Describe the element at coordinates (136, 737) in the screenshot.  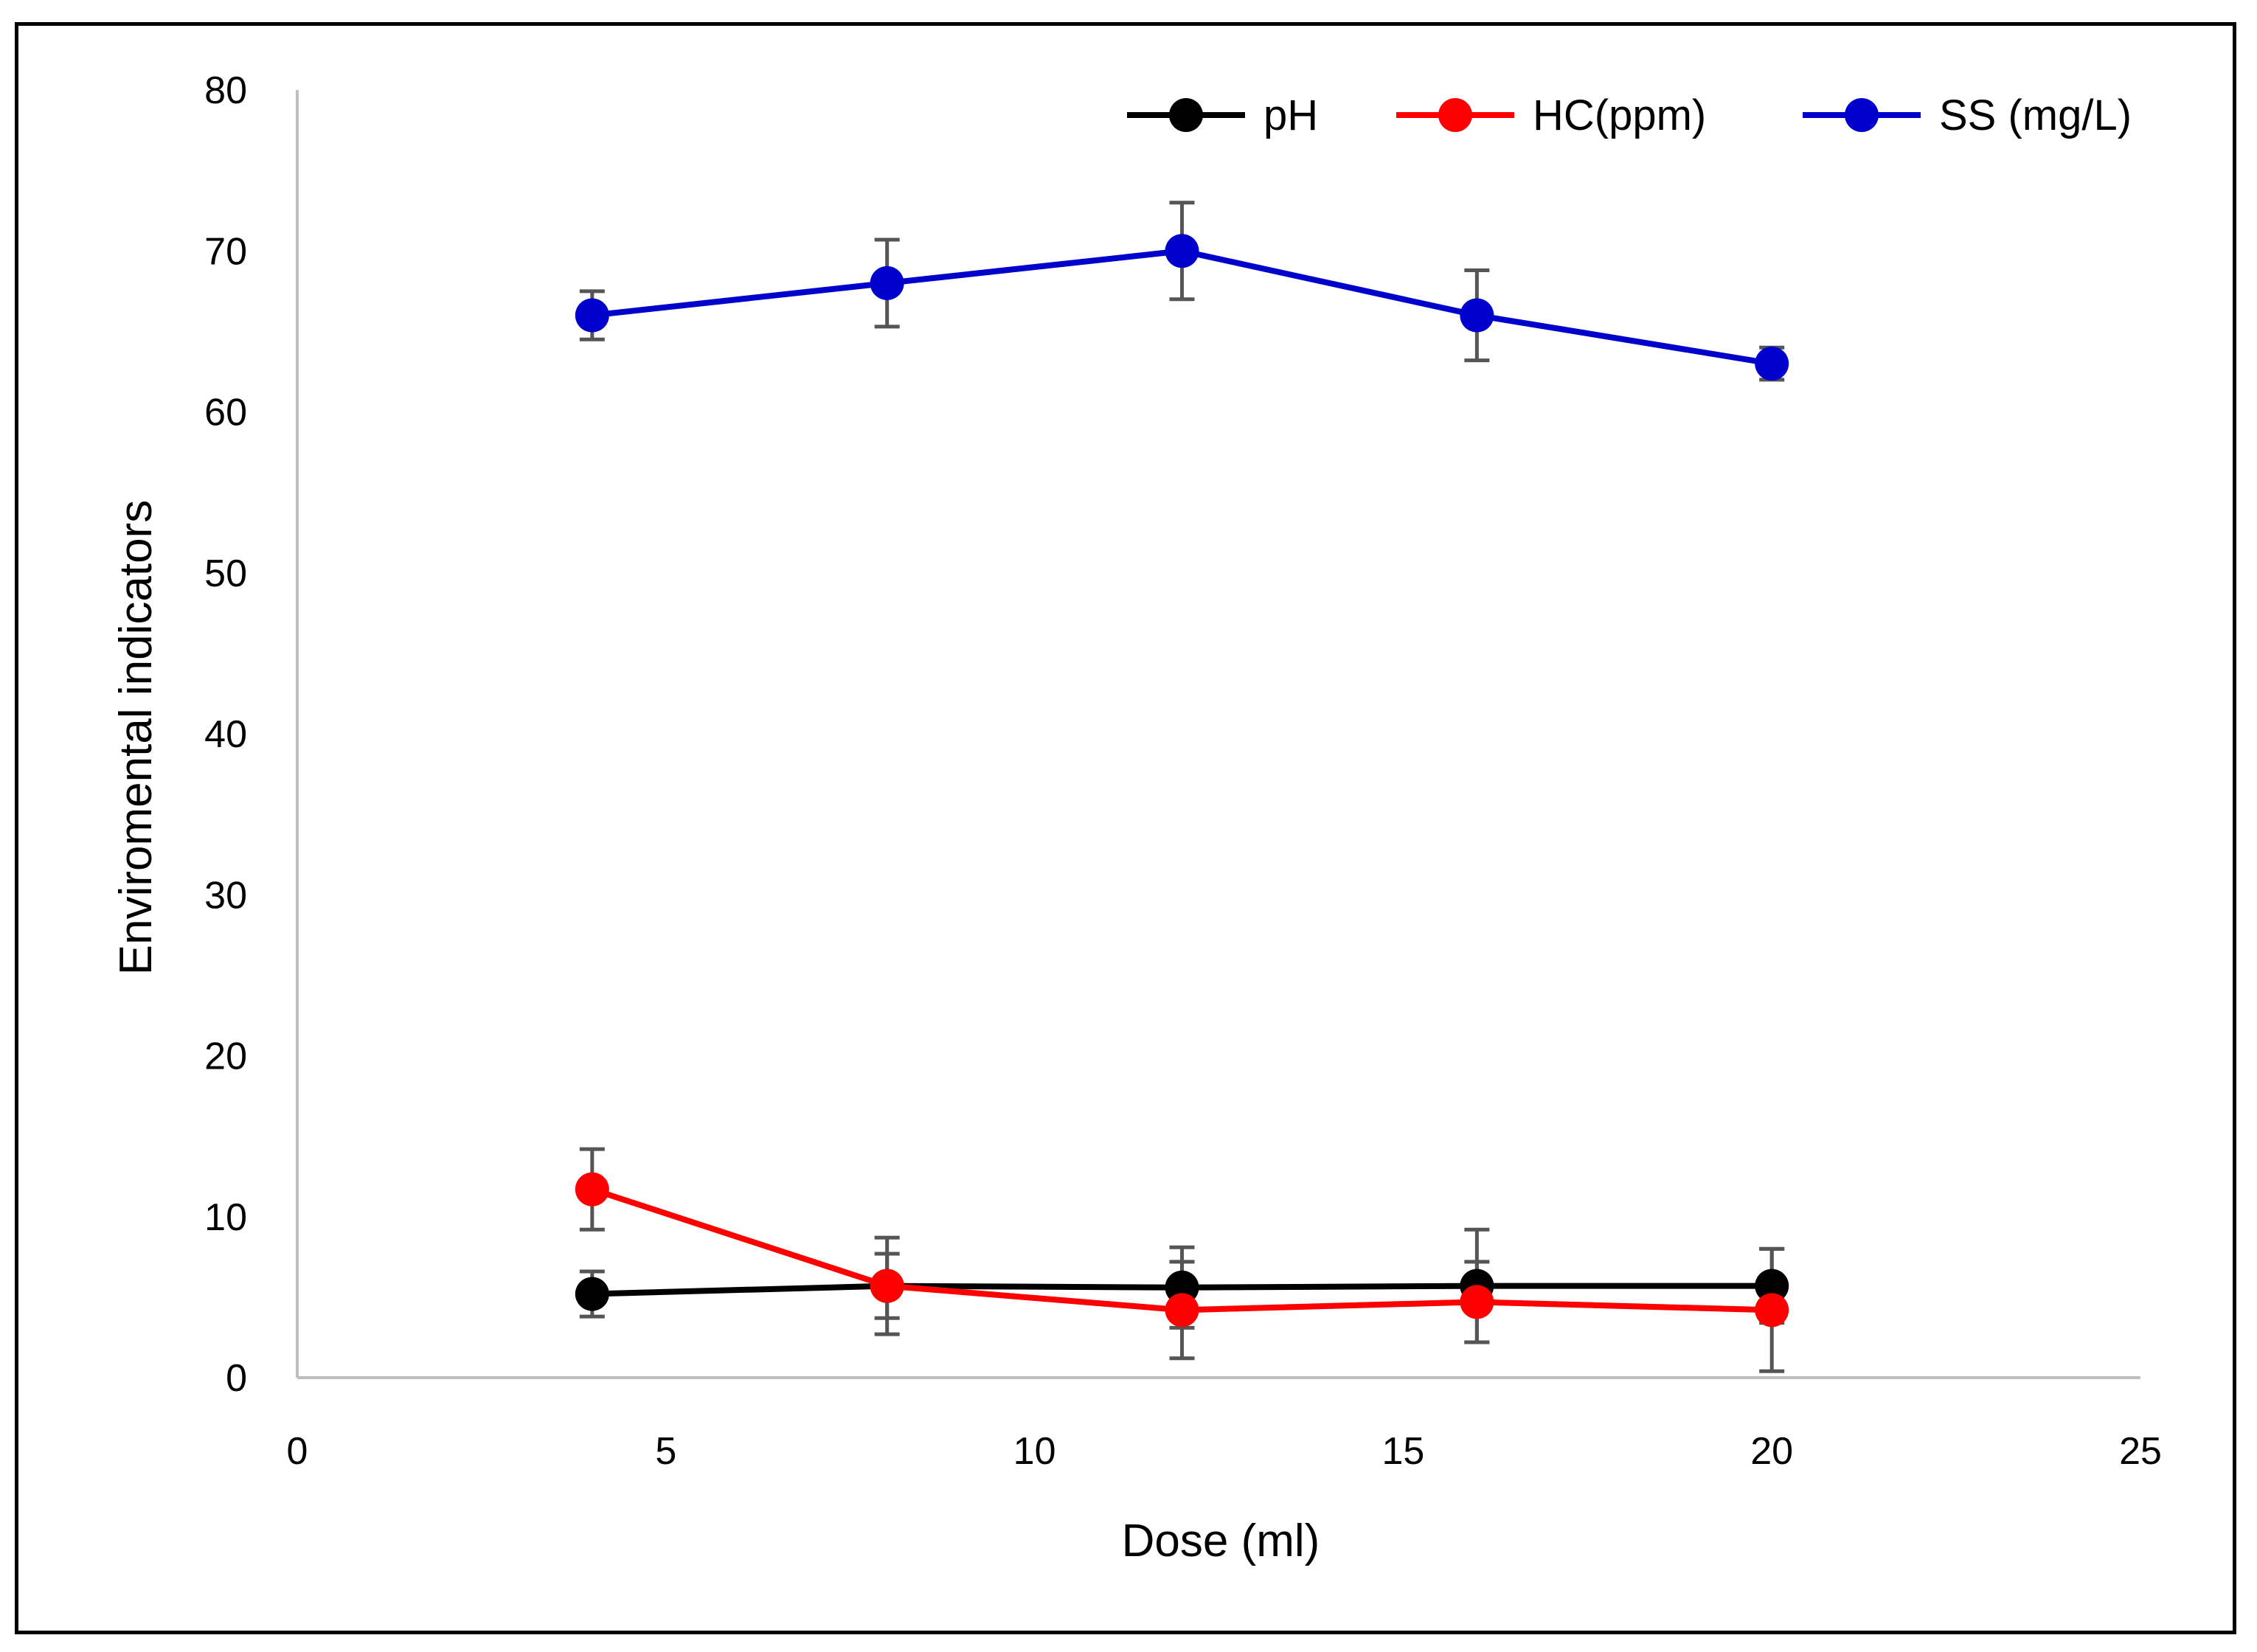
I see `y-axis-title: Enviromental indicators` at that location.